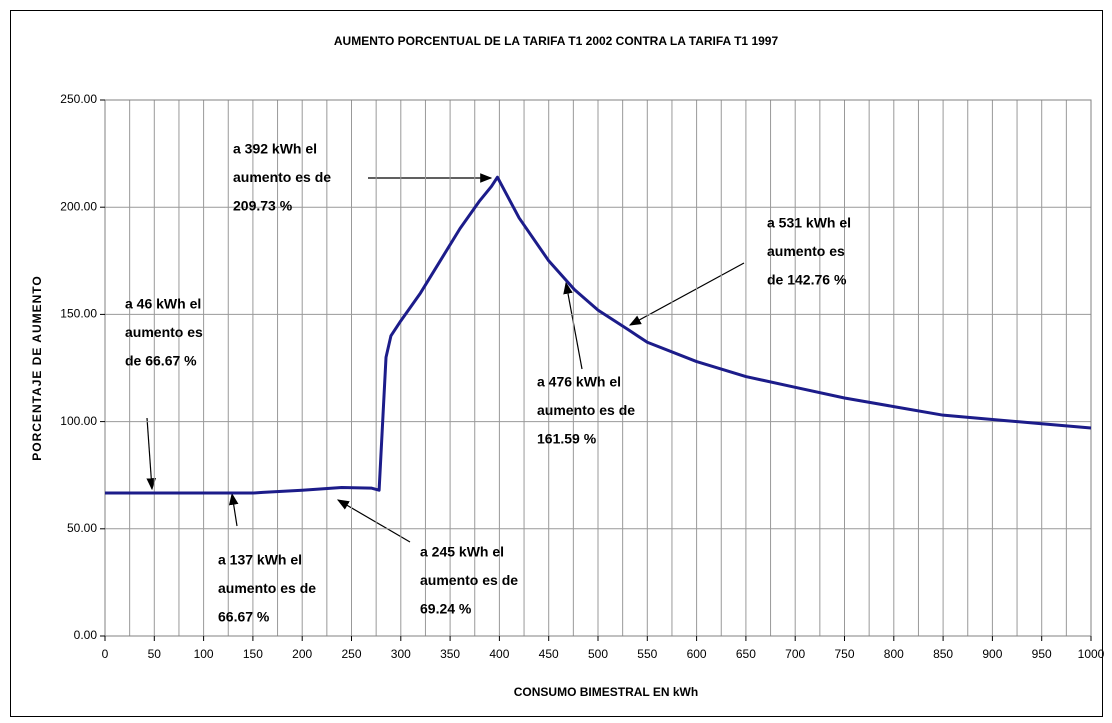 Image resolution: width=1112 pixels, height=723 pixels. Describe the element at coordinates (992, 654) in the screenshot. I see `x-tick-label: 900` at that location.